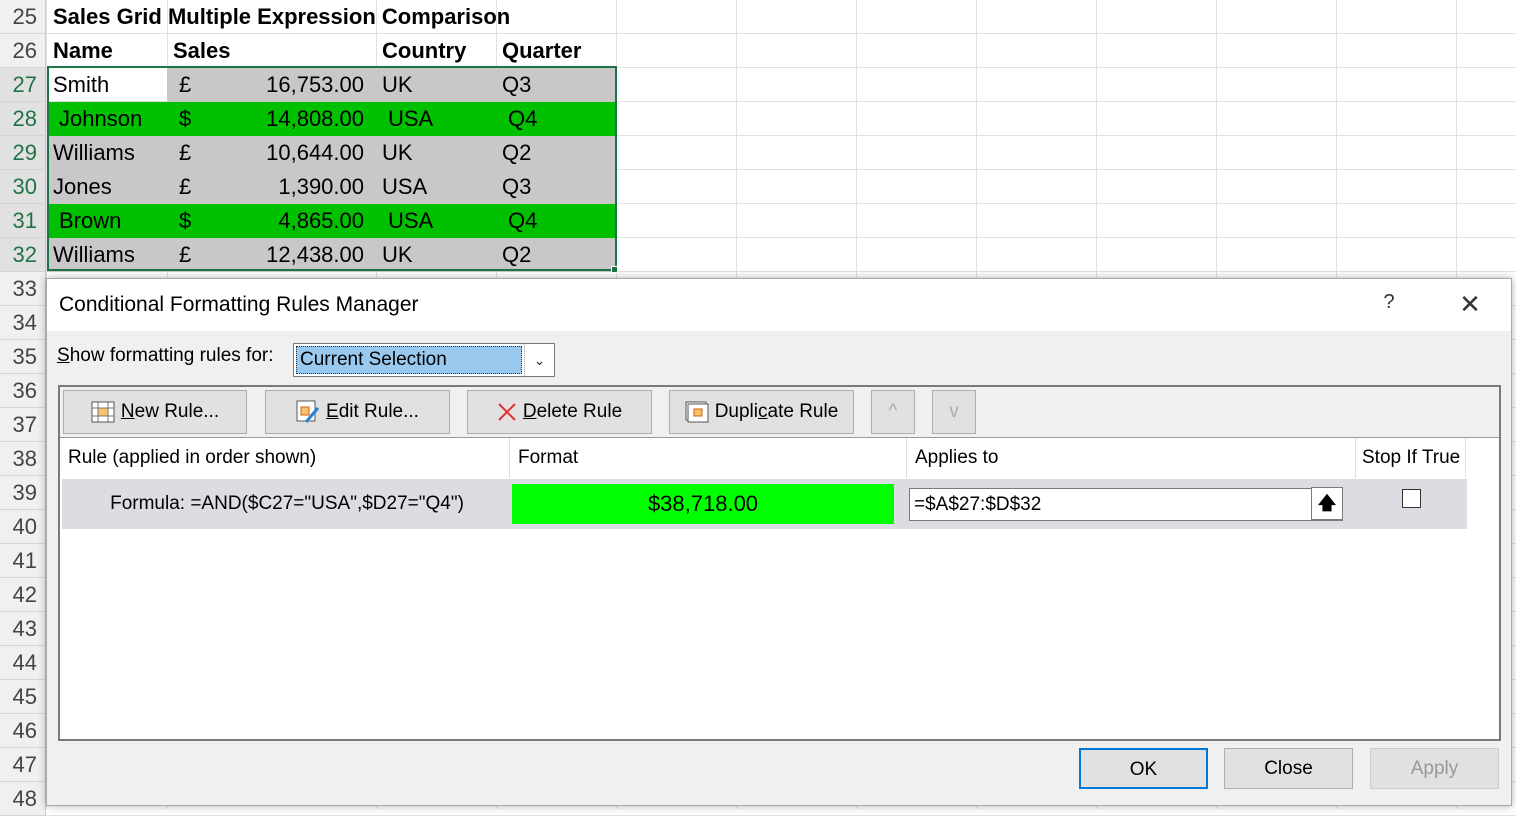 This screenshot has width=1516, height=816. I want to click on delete-icon, so click(507, 412).